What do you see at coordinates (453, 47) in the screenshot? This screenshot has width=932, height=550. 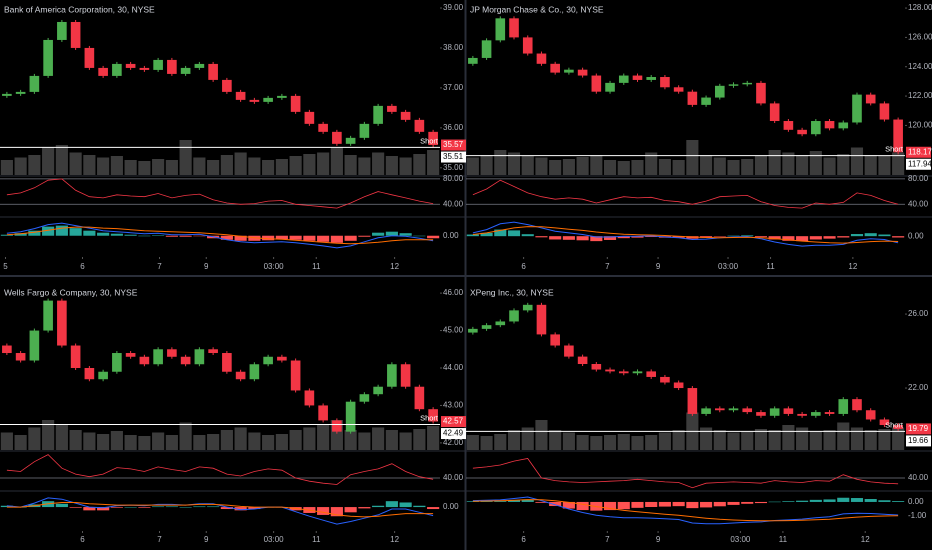 I see `y-tick-label: 38.00` at bounding box center [453, 47].